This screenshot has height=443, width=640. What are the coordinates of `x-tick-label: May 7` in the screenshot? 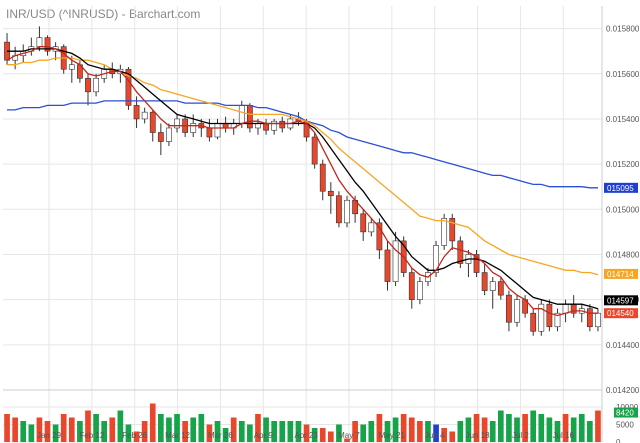 It's located at (349, 435).